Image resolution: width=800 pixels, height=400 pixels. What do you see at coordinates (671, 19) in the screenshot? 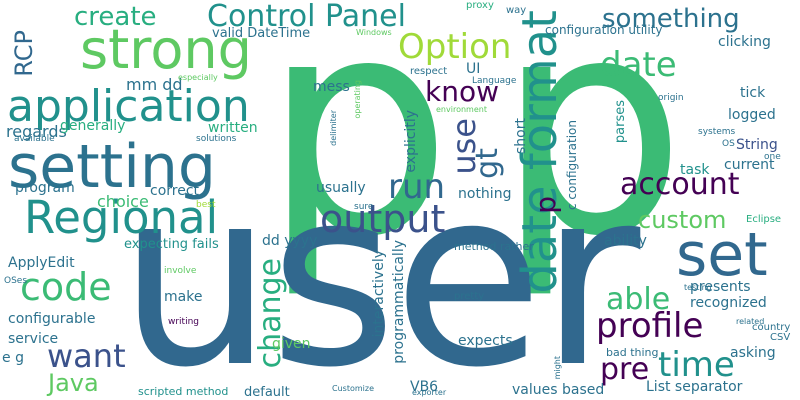
I see `word-something: something` at bounding box center [671, 19].